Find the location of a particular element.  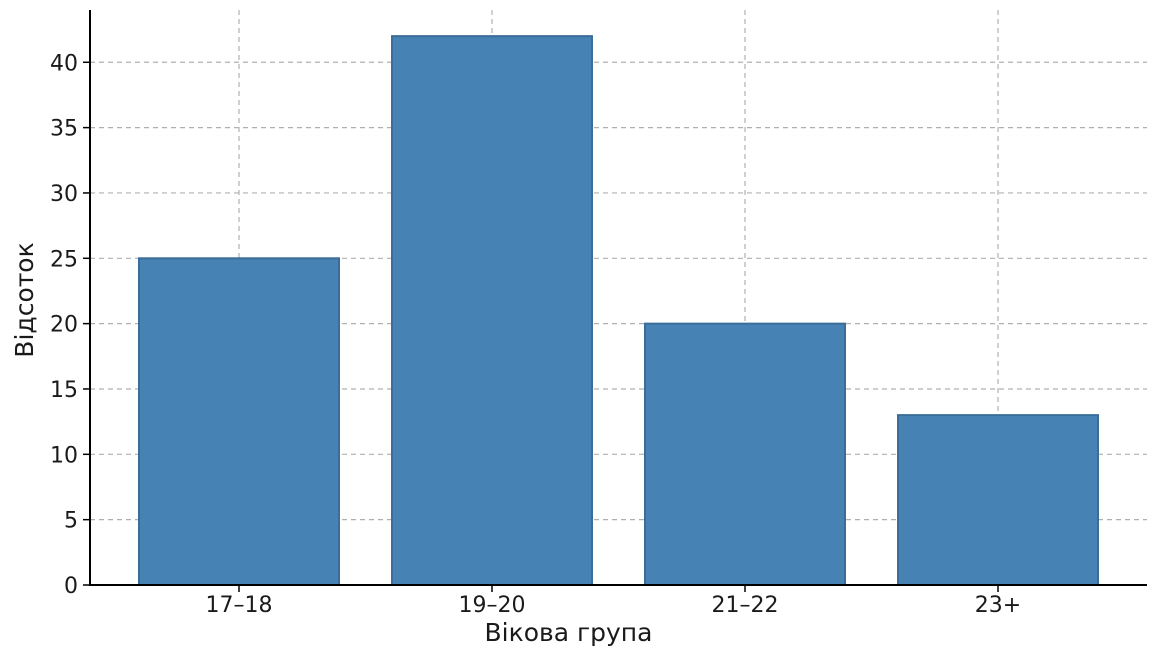

y-tick-label: 0 is located at coordinates (71, 586).